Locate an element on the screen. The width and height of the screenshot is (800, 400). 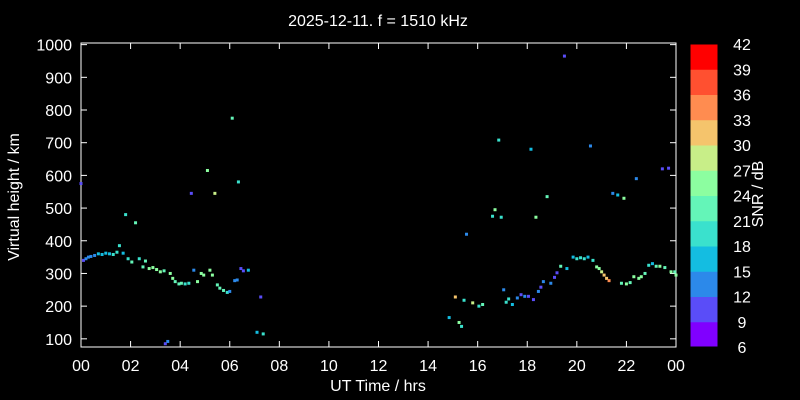
x-tick-label: 22 is located at coordinates (627, 366).